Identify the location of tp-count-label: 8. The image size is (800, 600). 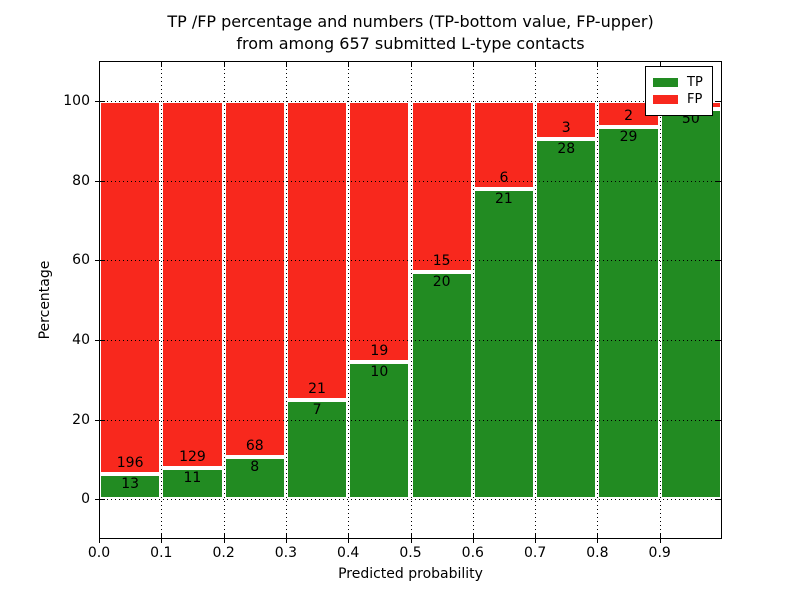
(255, 467).